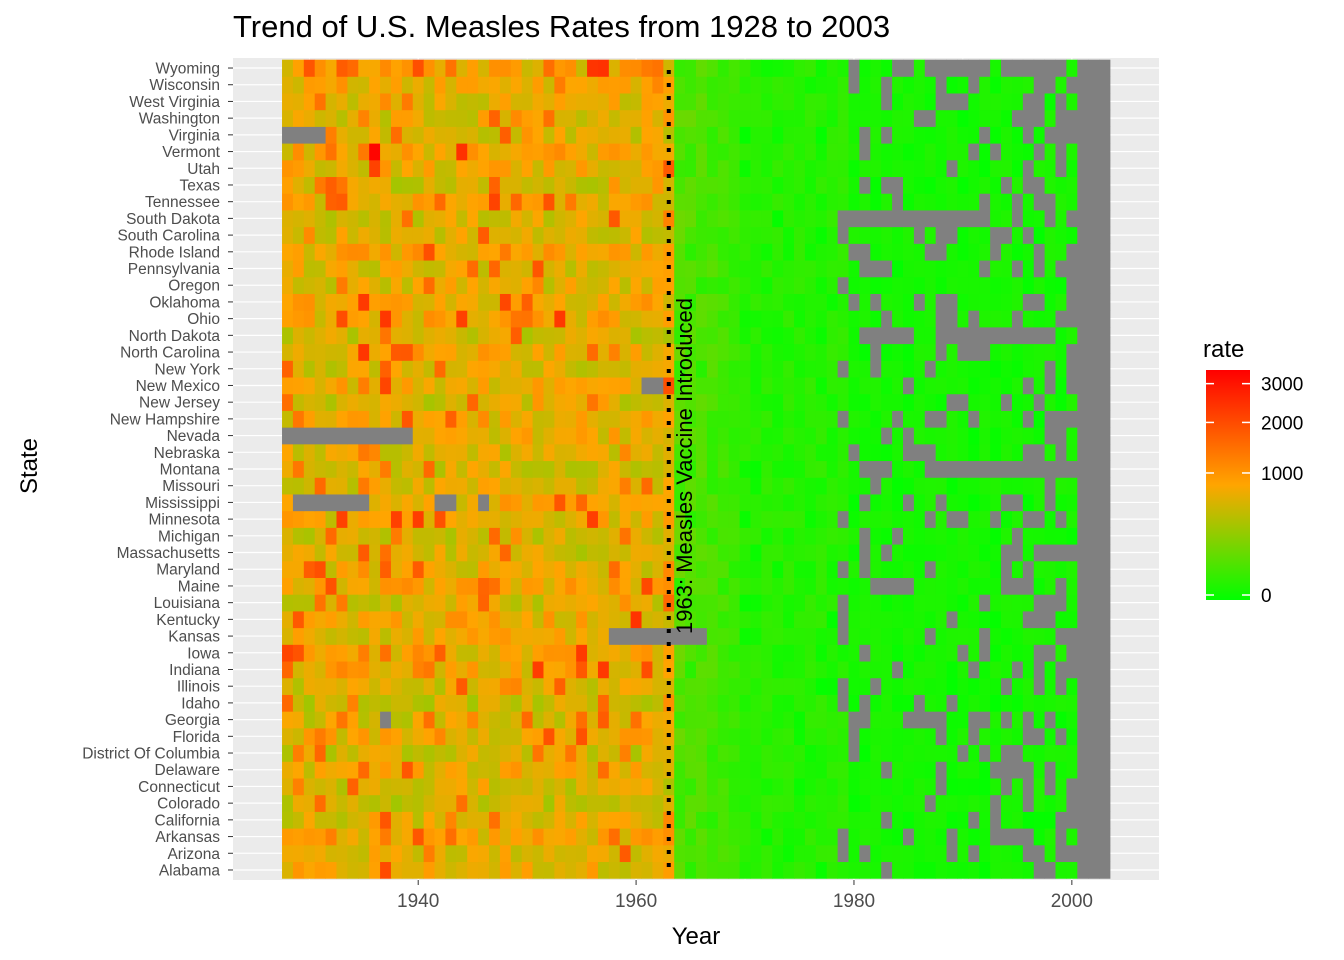 The width and height of the screenshot is (1344, 960). I want to click on legend-label: 3000, so click(1282, 385).